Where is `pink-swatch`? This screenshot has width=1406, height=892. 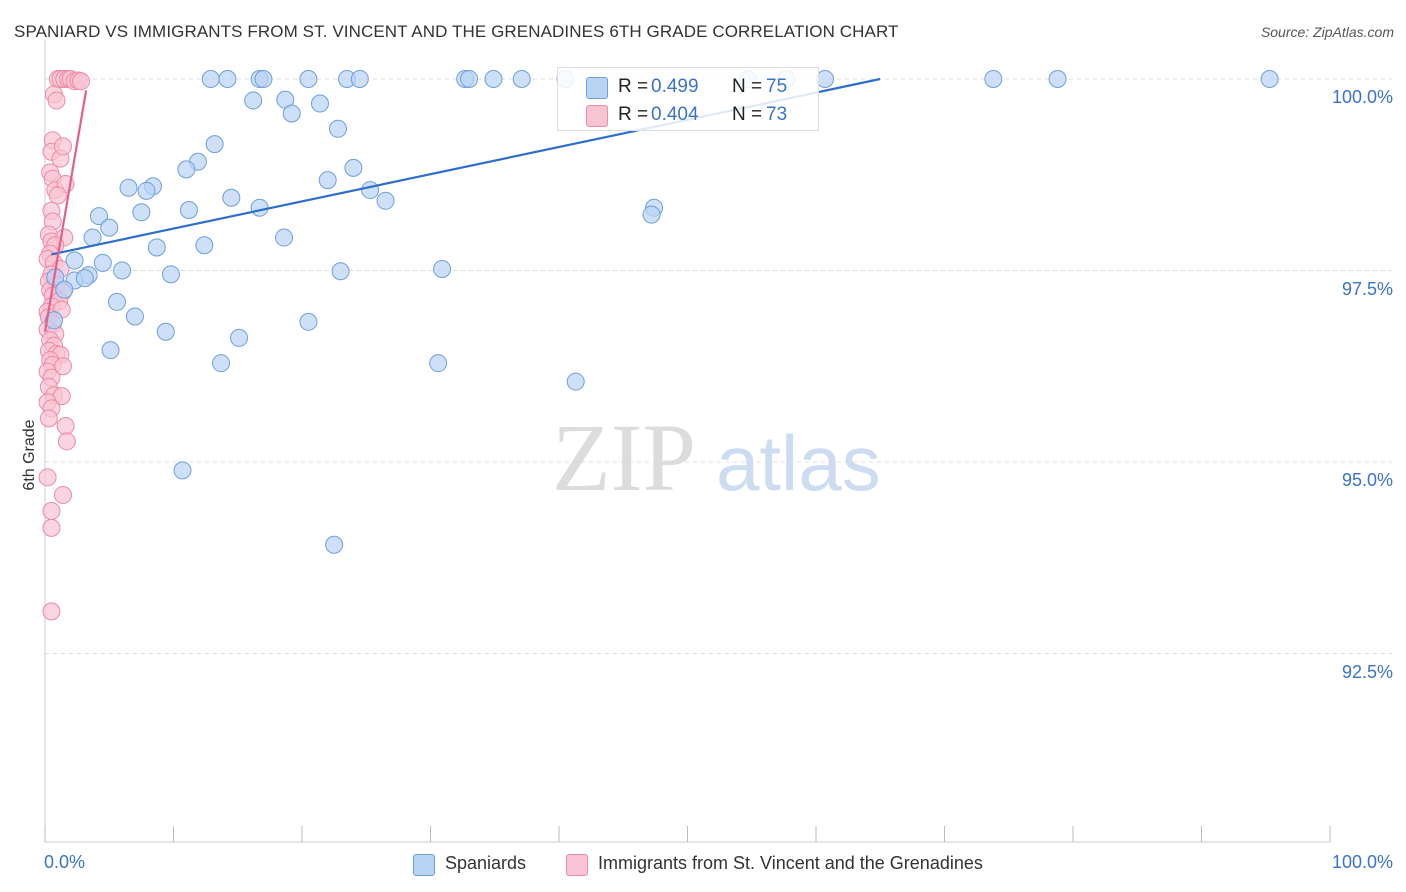 pink-swatch is located at coordinates (597, 116).